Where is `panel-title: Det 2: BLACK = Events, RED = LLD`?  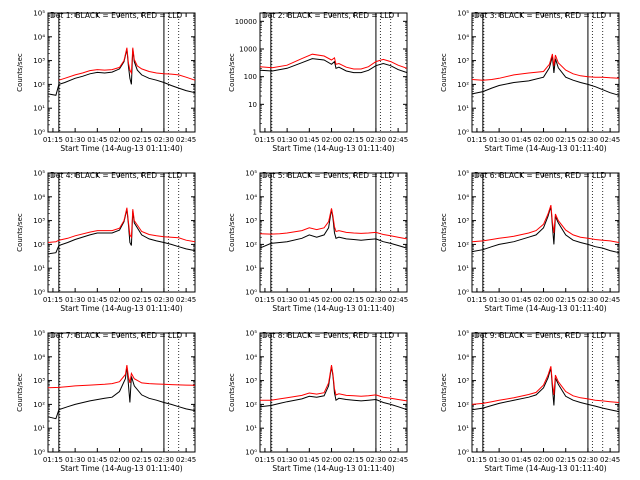
panel-title: Det 2: BLACK = Events, RED = LLD is located at coordinates (328, 15).